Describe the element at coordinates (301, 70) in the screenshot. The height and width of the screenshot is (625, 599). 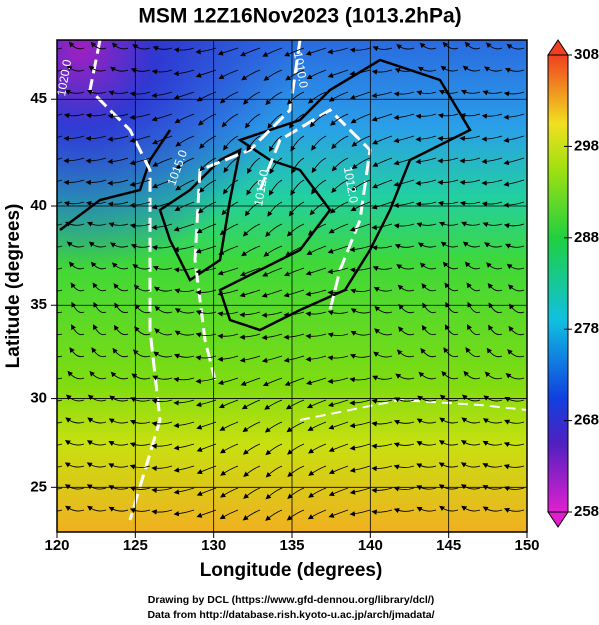
I see `contour-label: 1010.0` at that location.